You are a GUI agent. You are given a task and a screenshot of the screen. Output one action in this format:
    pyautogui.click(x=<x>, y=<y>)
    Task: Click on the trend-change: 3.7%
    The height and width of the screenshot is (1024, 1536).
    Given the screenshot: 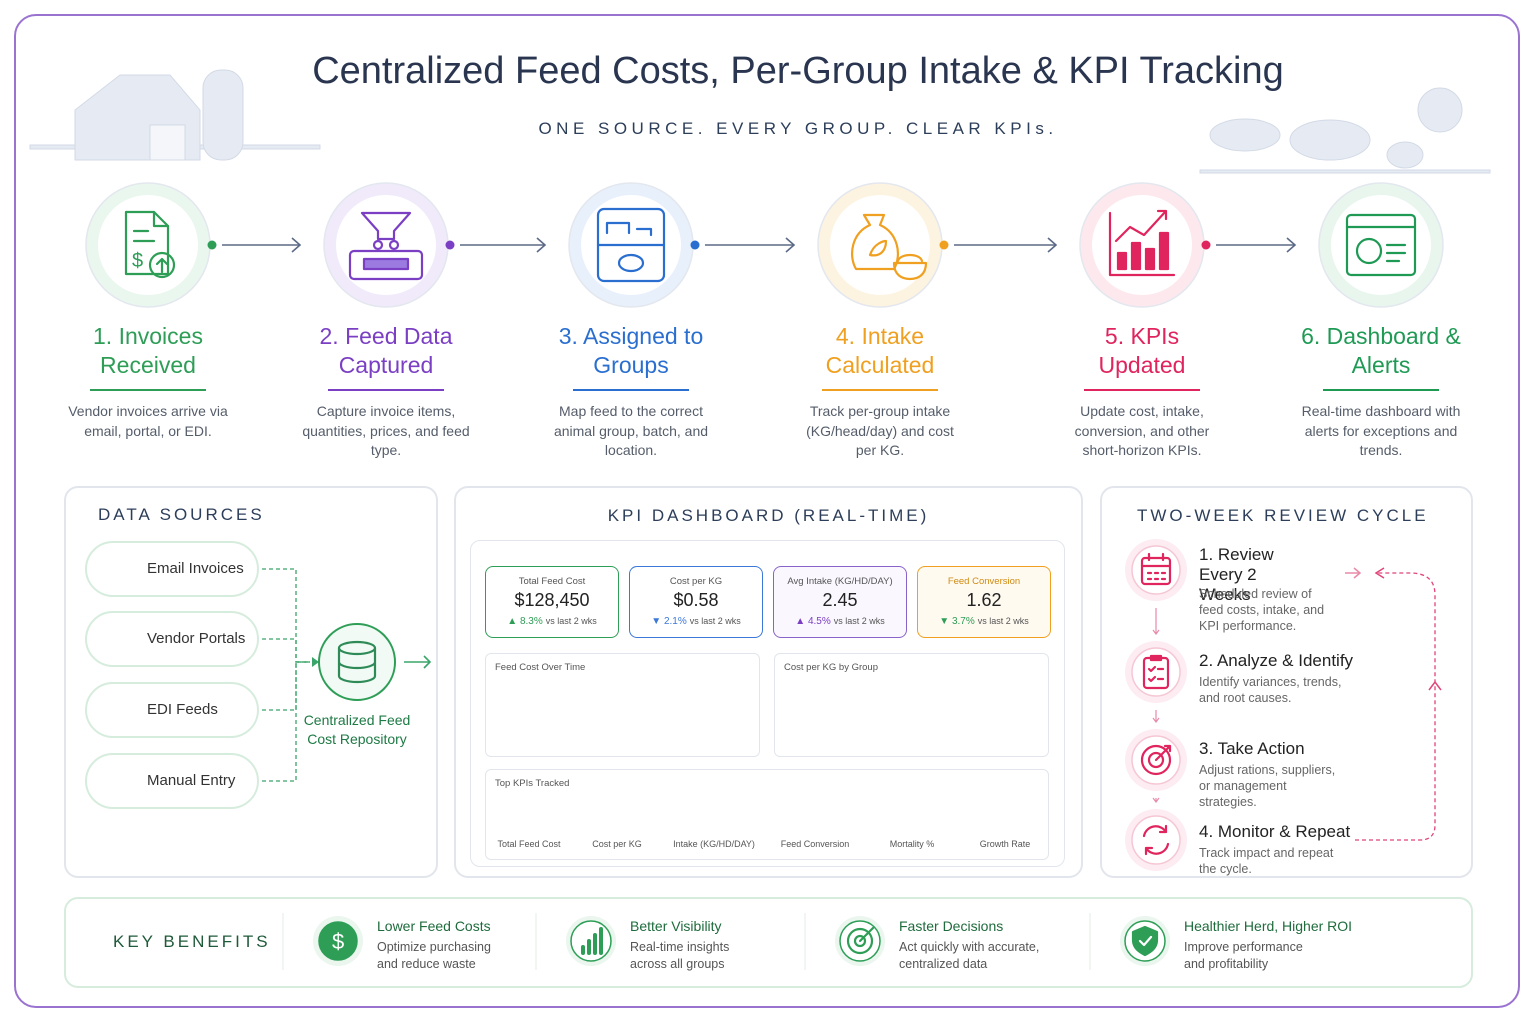 What is the action you would take?
    pyautogui.click(x=963, y=621)
    